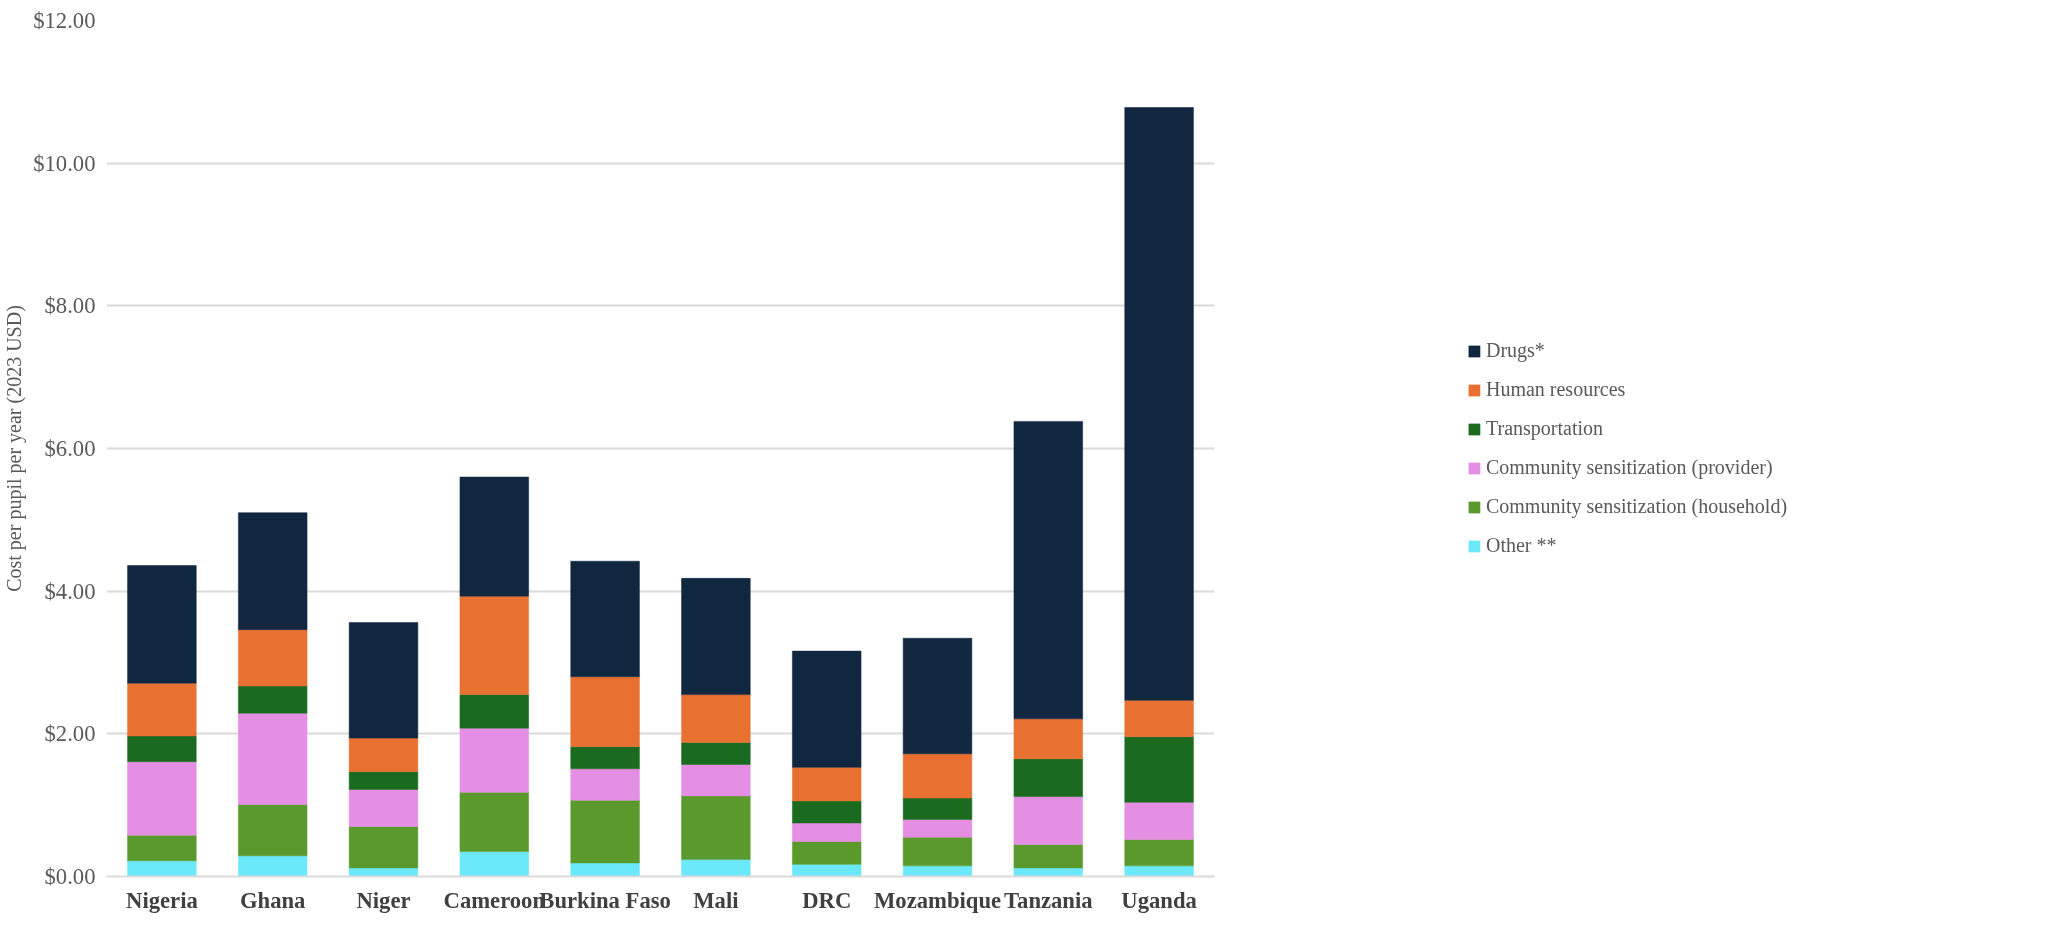 Image resolution: width=2054 pixels, height=925 pixels. Describe the element at coordinates (1048, 900) in the screenshot. I see `x-tick-label: Tanzania` at that location.